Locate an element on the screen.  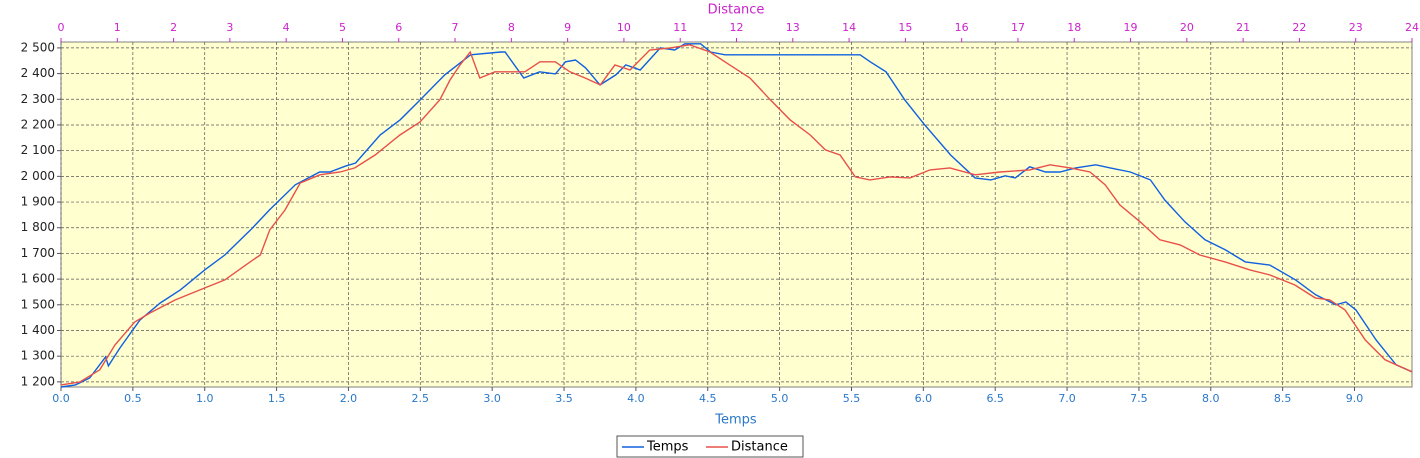
y-tick-label: 2 000 is located at coordinates (38, 176).